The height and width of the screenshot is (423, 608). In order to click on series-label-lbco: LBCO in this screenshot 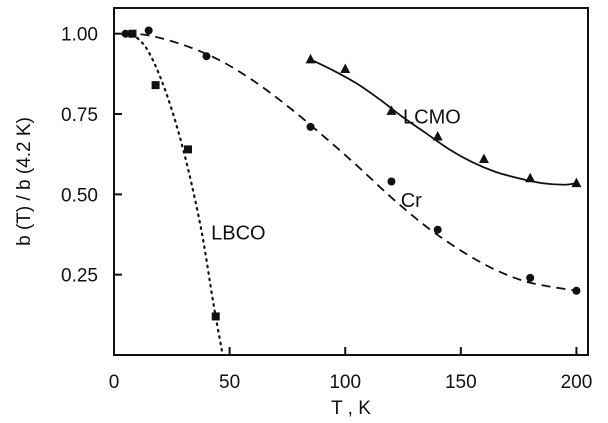, I will do `click(238, 233)`.